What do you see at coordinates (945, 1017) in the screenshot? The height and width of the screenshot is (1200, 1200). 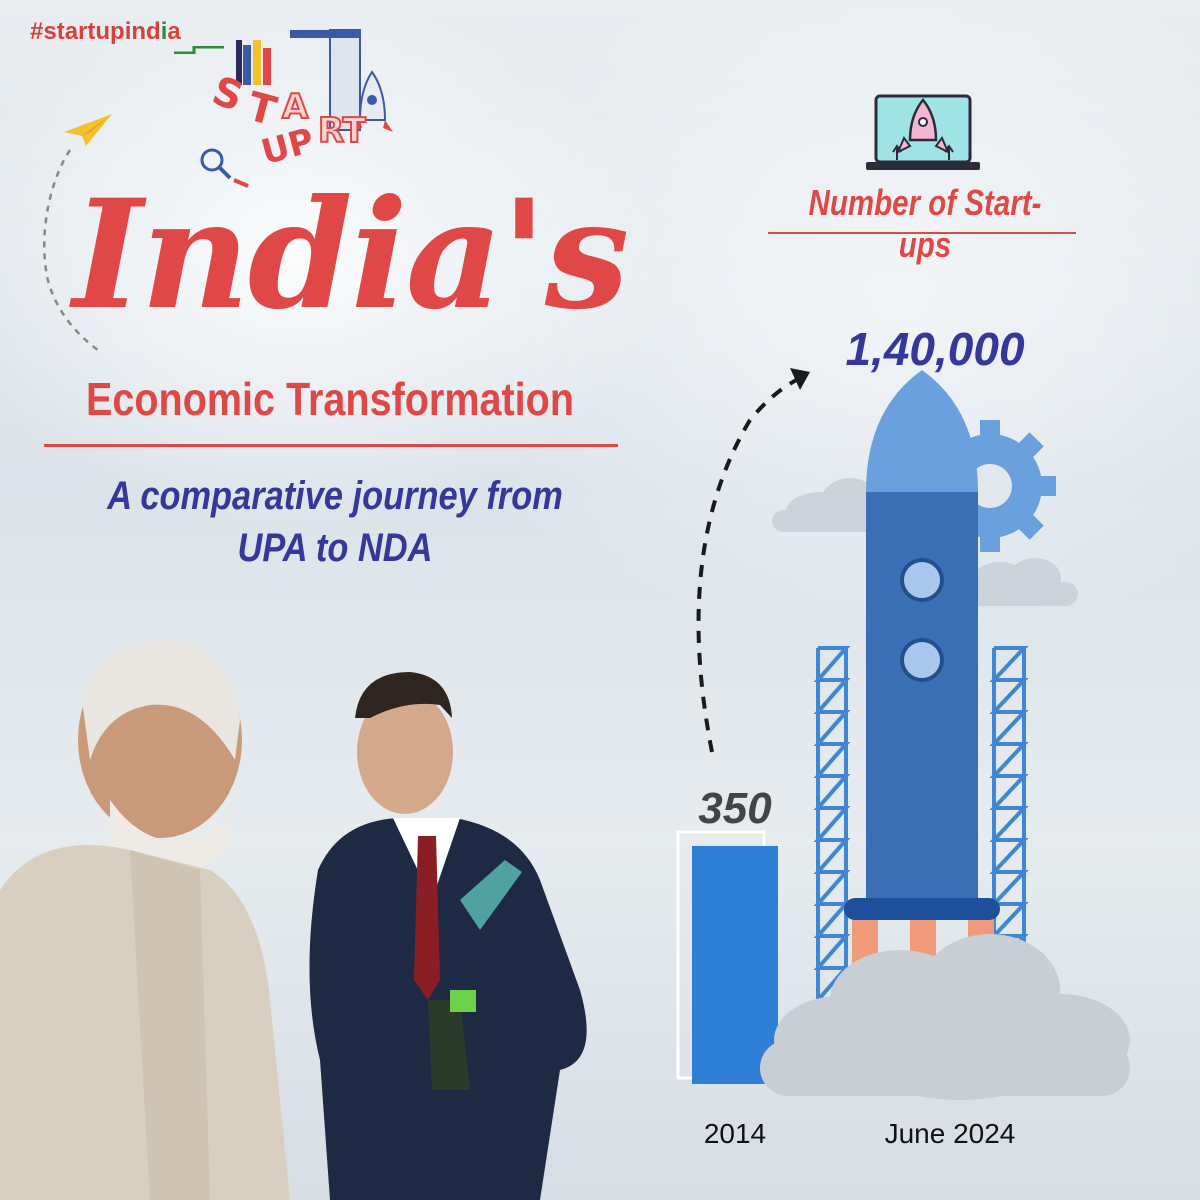 I see `smoke-cloud` at bounding box center [945, 1017].